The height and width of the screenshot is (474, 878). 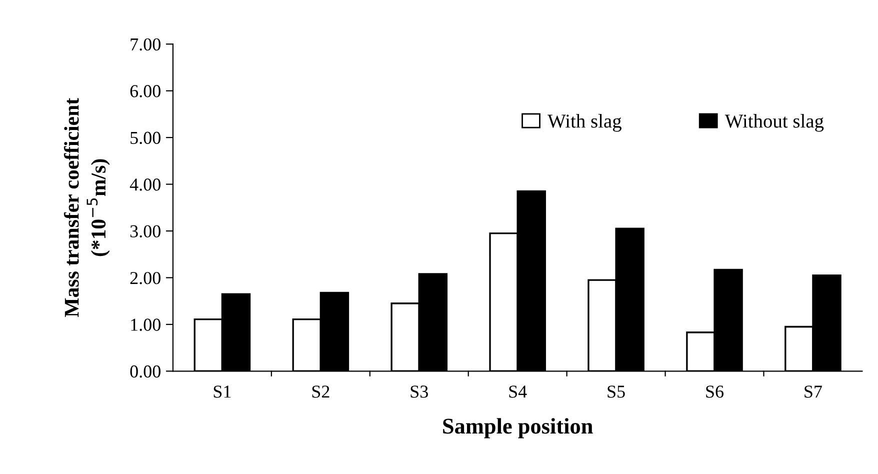 What do you see at coordinates (145, 184) in the screenshot?
I see `y-tick-label: 4.00` at bounding box center [145, 184].